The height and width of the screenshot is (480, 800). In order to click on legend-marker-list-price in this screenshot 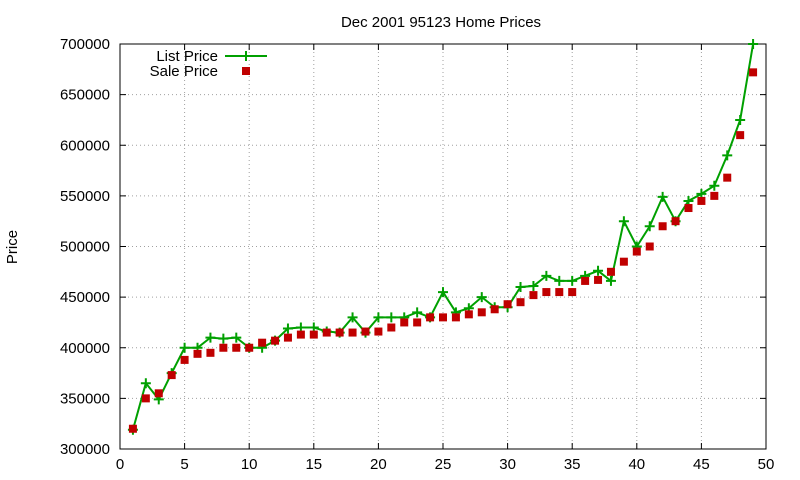, I will do `click(246, 56)`.